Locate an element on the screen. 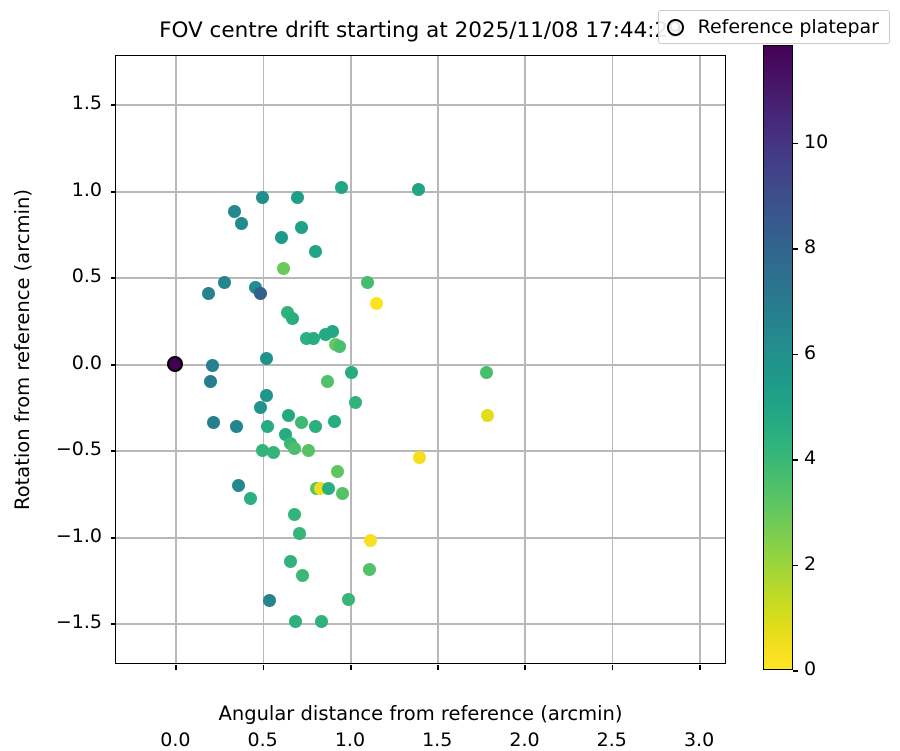 This screenshot has width=900, height=751. y-tick-label: 1.0 is located at coordinates (86, 189).